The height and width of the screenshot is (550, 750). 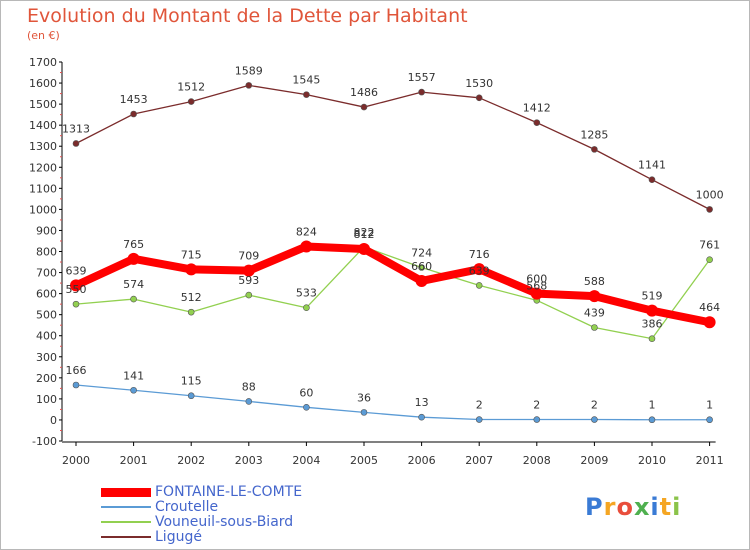 I want to click on y-tick-label: 1400, so click(x=43, y=125).